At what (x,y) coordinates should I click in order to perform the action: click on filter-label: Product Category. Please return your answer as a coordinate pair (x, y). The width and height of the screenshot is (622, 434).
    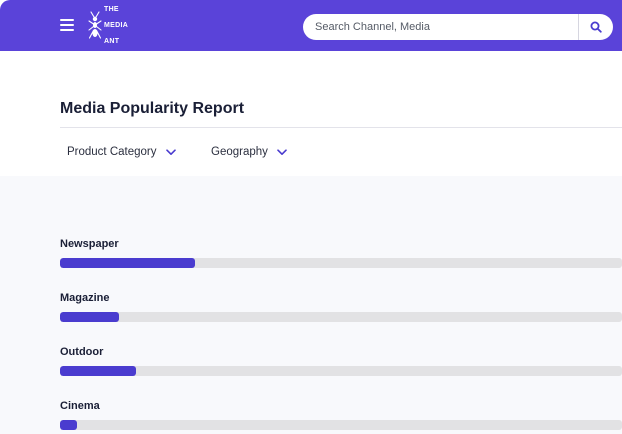
    Looking at the image, I should click on (112, 152).